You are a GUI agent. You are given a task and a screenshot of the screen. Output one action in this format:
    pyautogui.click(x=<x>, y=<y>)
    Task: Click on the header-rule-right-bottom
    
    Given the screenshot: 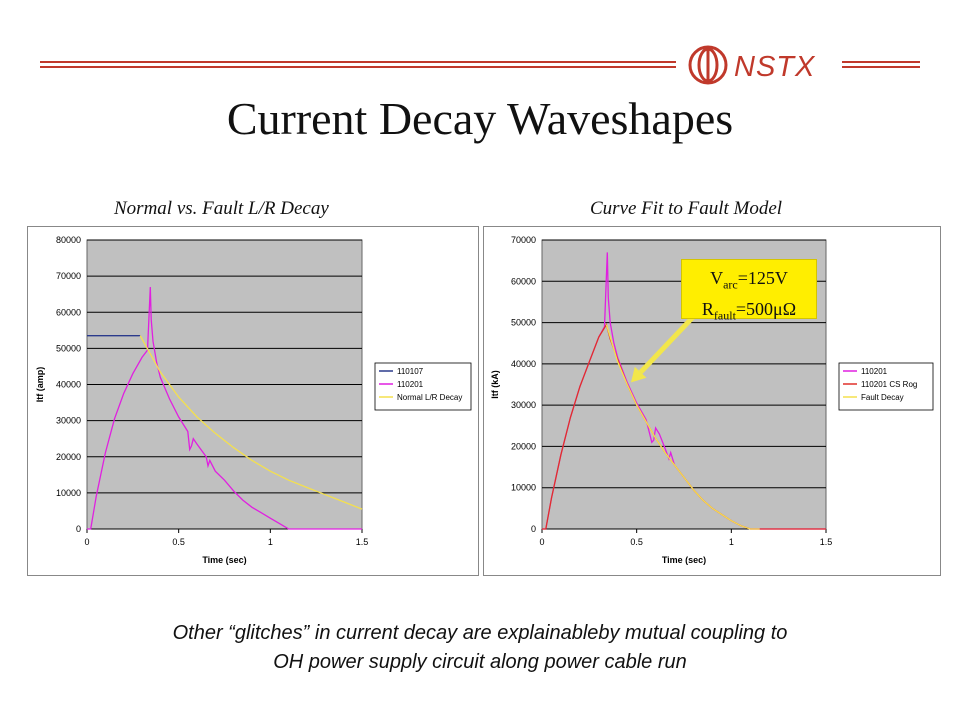 What is the action you would take?
    pyautogui.click(x=881, y=67)
    